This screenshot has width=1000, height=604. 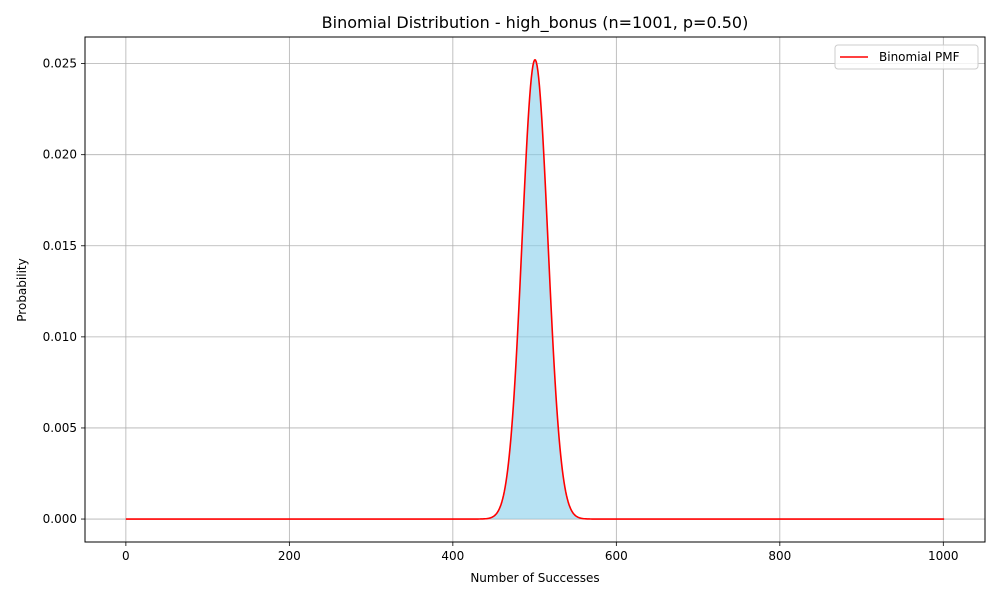 I want to click on y-tick-label: 0.015, so click(x=60, y=246).